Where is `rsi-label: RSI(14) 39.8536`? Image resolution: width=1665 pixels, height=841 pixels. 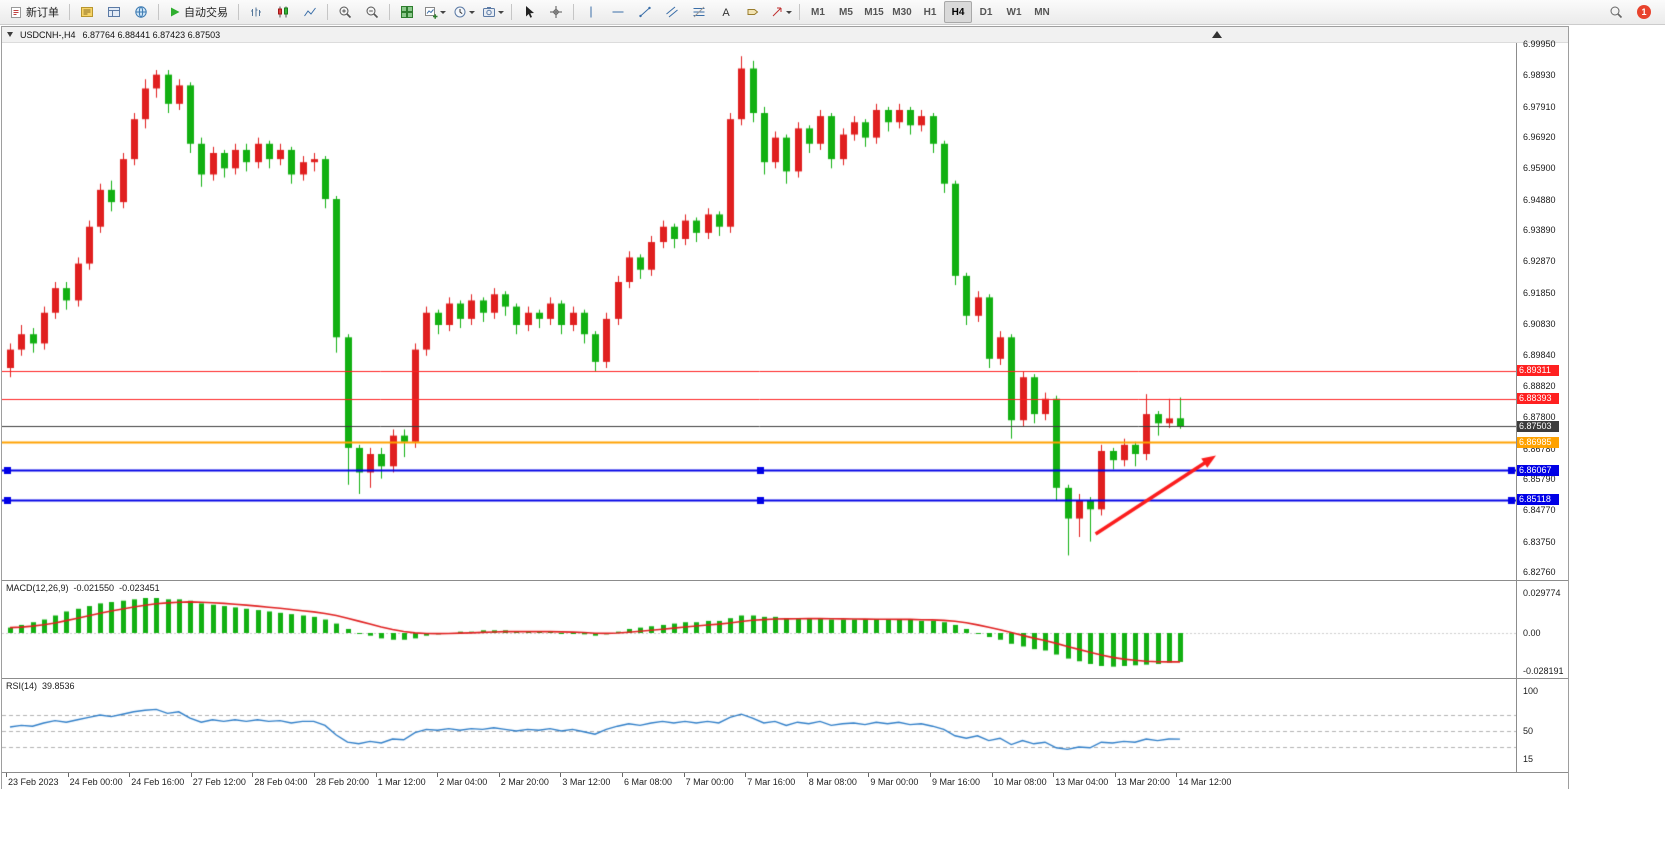
rsi-label: RSI(14) 39.8536 is located at coordinates (40, 686).